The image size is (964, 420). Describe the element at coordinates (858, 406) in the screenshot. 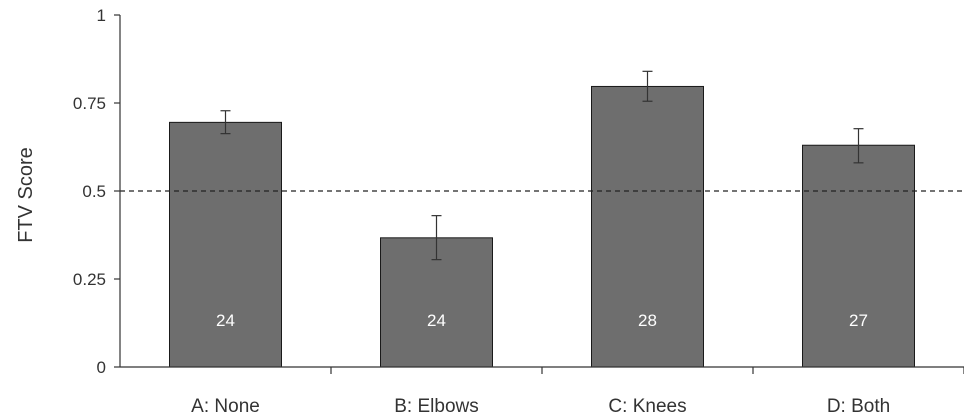

I see `x-tick-label: D: Both` at that location.